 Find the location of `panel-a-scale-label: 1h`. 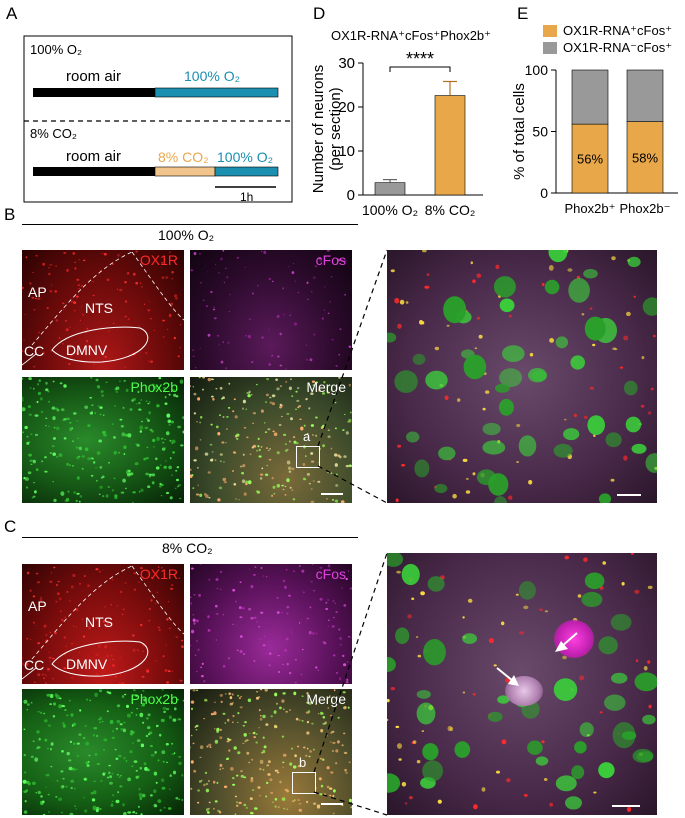

panel-a-scale-label: 1h is located at coordinates (247, 197).